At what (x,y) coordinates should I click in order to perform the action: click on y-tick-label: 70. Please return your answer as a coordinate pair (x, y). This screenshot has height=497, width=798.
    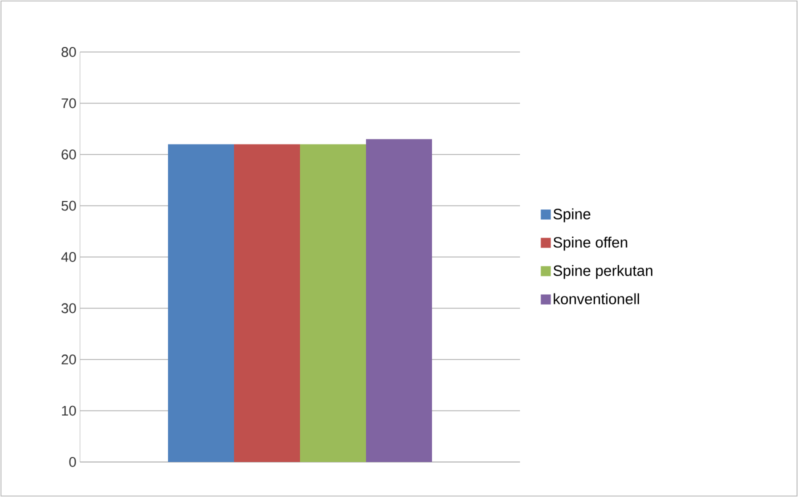
    Looking at the image, I should click on (69, 103).